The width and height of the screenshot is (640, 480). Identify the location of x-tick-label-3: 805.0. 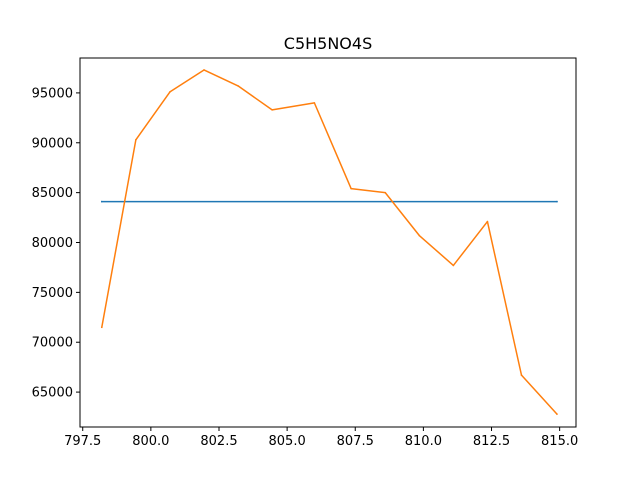
(287, 441).